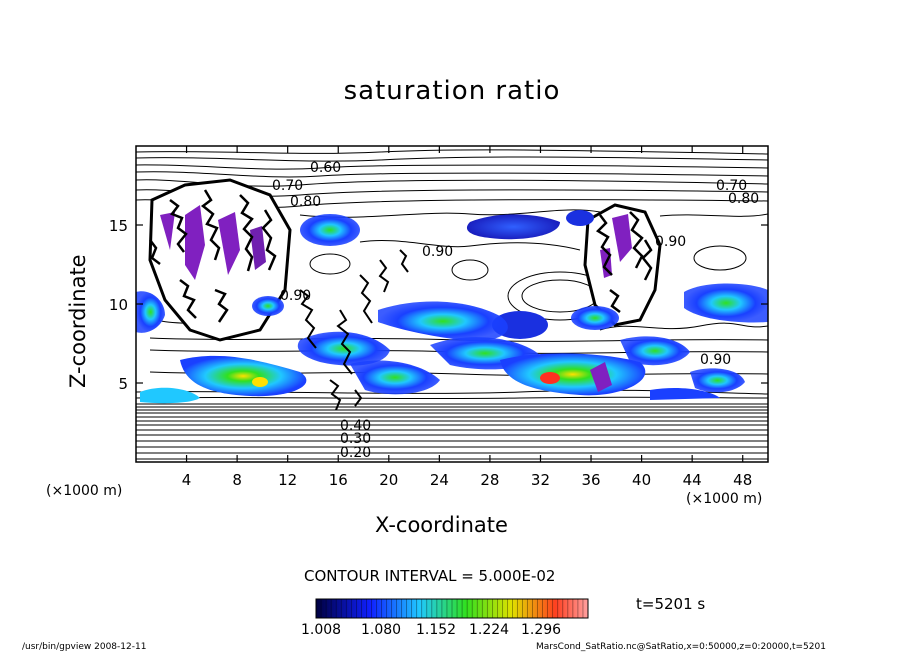 This screenshot has width=904, height=654. Describe the element at coordinates (355, 426) in the screenshot. I see `contour-label: 0.40` at that location.